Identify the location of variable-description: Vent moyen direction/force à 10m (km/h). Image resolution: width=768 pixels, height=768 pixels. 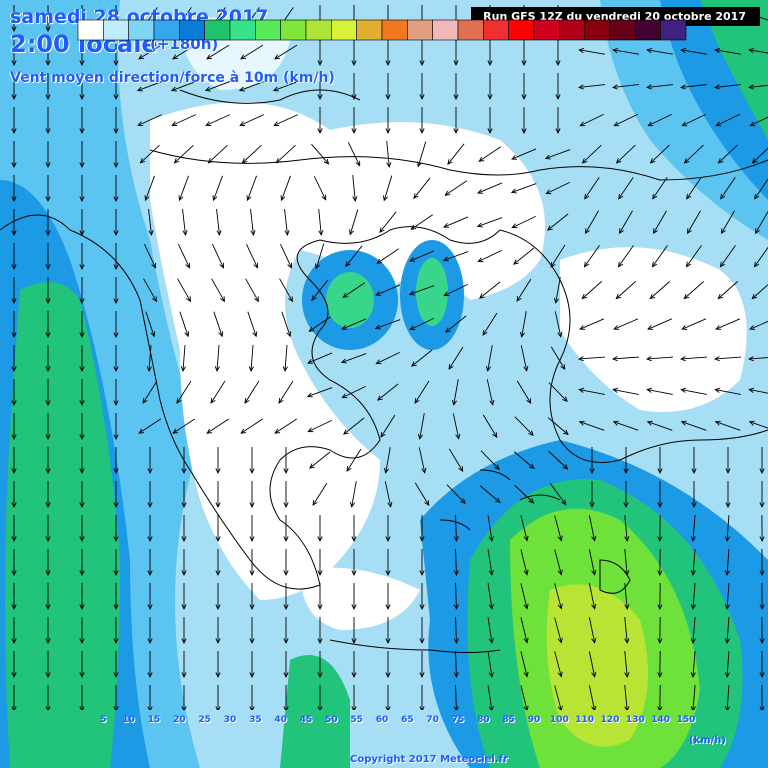
(172, 78).